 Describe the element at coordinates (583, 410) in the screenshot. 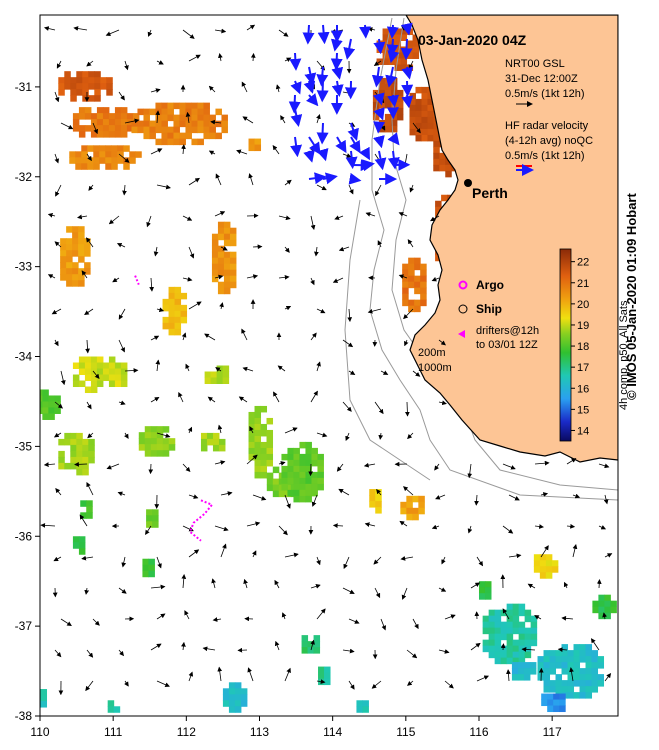

I see `colorbar-tick-label: 15` at that location.